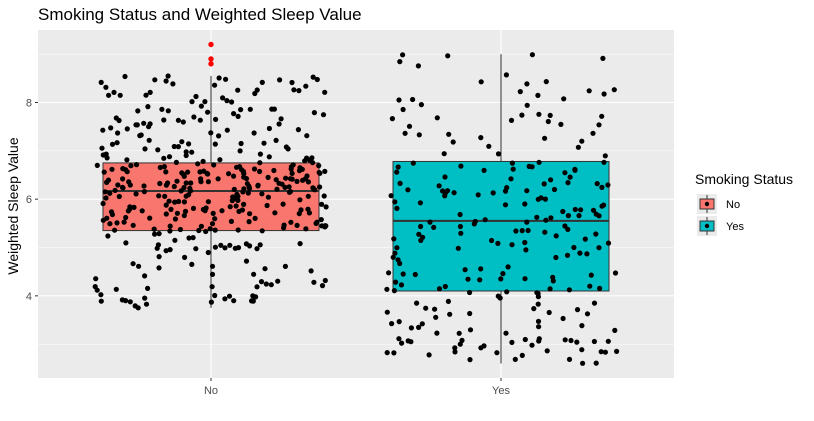 The width and height of the screenshot is (814, 421). What do you see at coordinates (707, 204) in the screenshot?
I see `legend-key-point` at bounding box center [707, 204].